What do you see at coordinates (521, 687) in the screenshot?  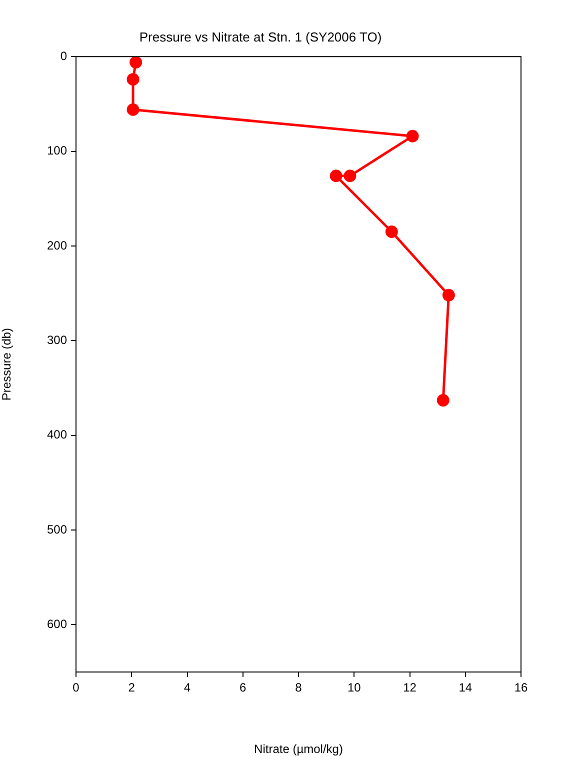 I see `x-tick-label: 16` at bounding box center [521, 687].